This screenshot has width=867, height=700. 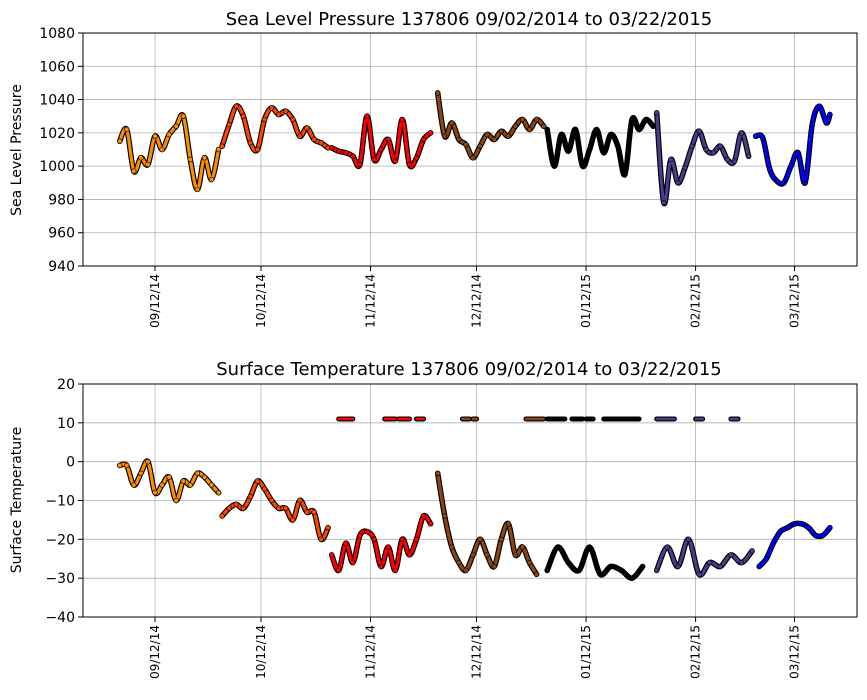 I want to click on series-line-dec, so click(x=491, y=125).